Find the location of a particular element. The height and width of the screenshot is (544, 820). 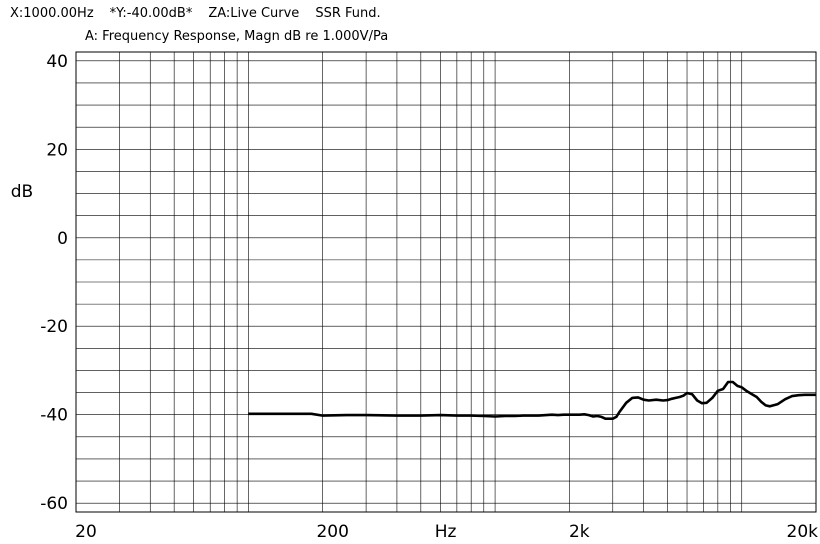

response-curve is located at coordinates (532, 400).